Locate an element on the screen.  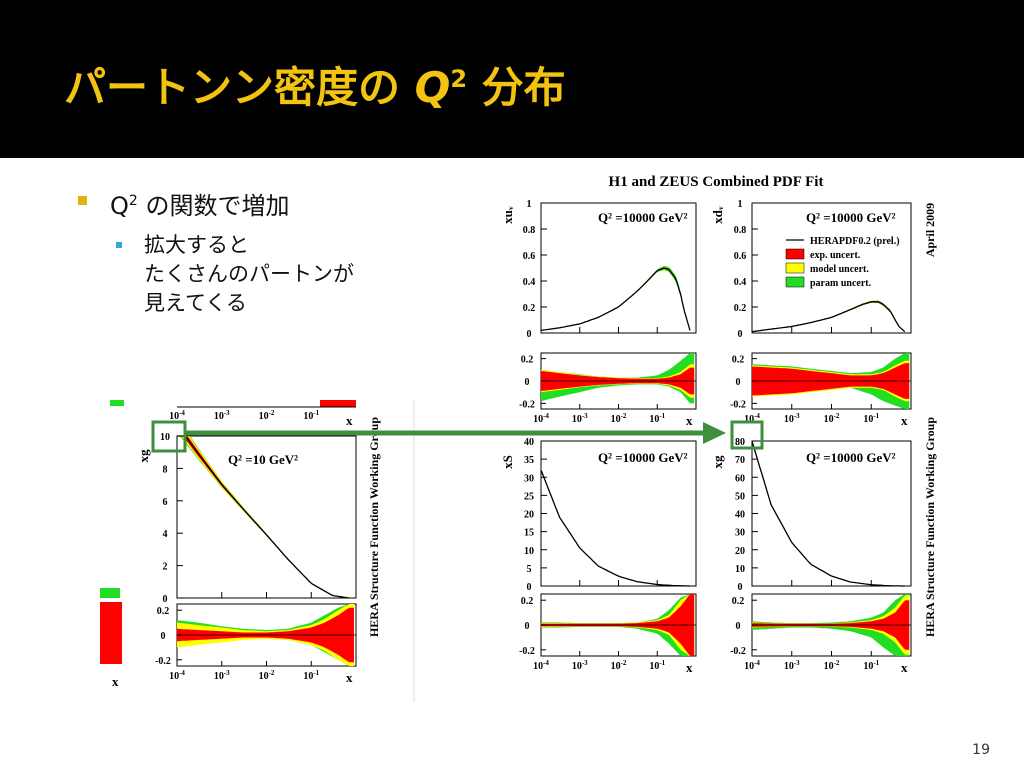
bullet-level1-q: Q is located at coordinates (119, 206).